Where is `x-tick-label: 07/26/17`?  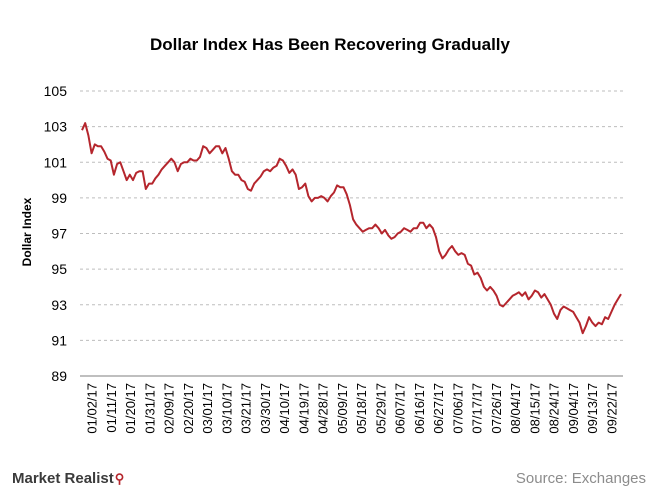 x-tick-label: 07/26/17 is located at coordinates (496, 408).